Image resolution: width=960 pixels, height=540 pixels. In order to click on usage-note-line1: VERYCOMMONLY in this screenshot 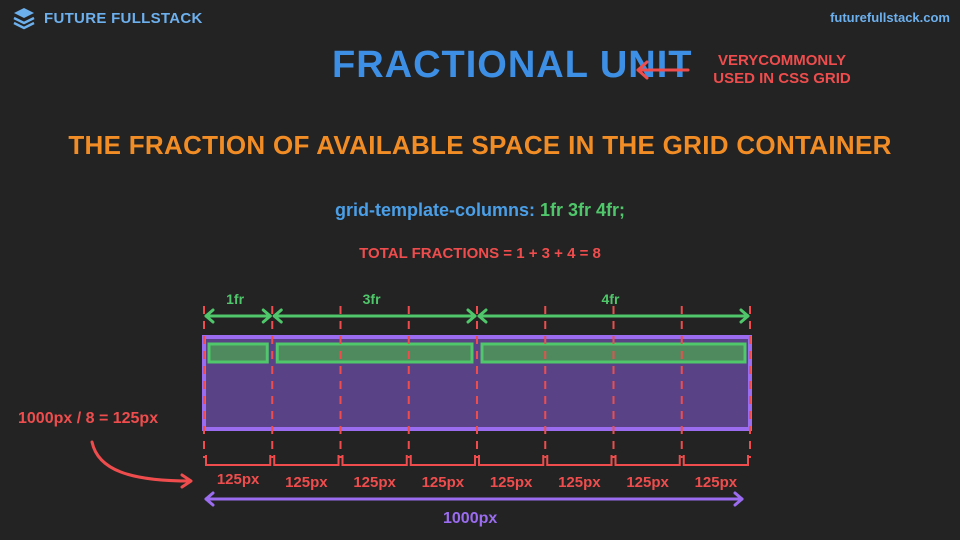, I will do `click(782, 60)`.